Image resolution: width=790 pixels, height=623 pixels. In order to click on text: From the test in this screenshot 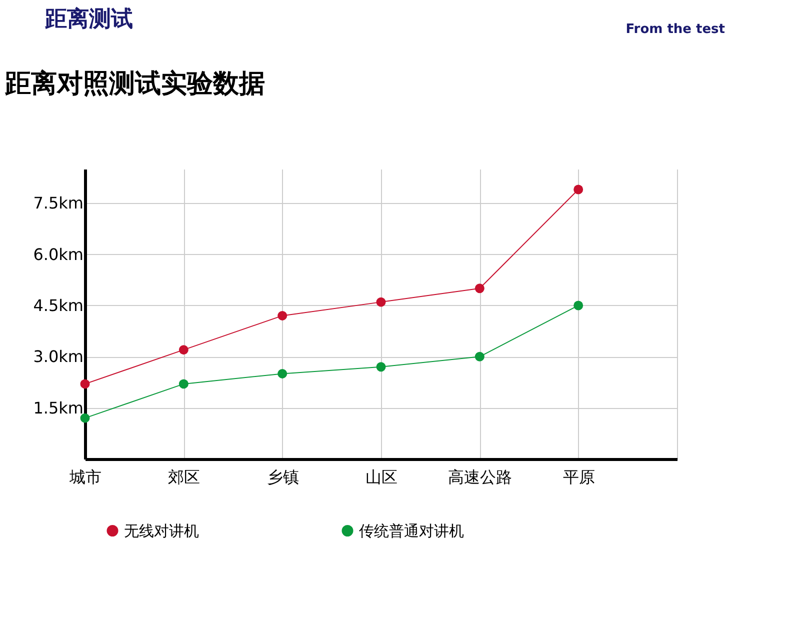, I will do `click(675, 29)`.